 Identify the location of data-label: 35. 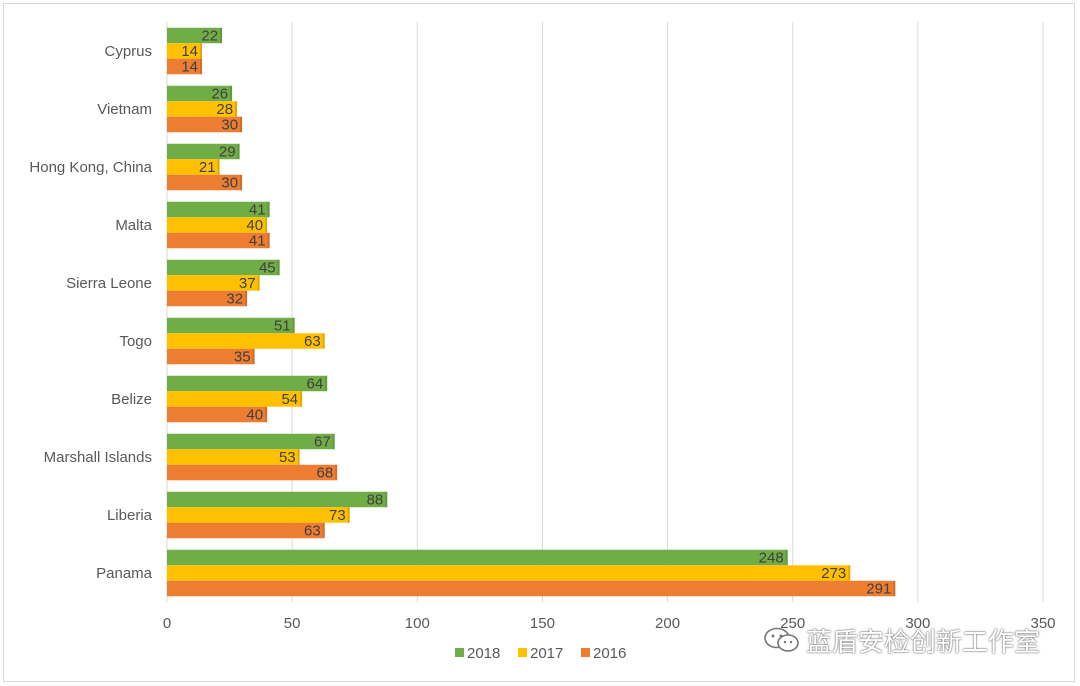
(242, 357).